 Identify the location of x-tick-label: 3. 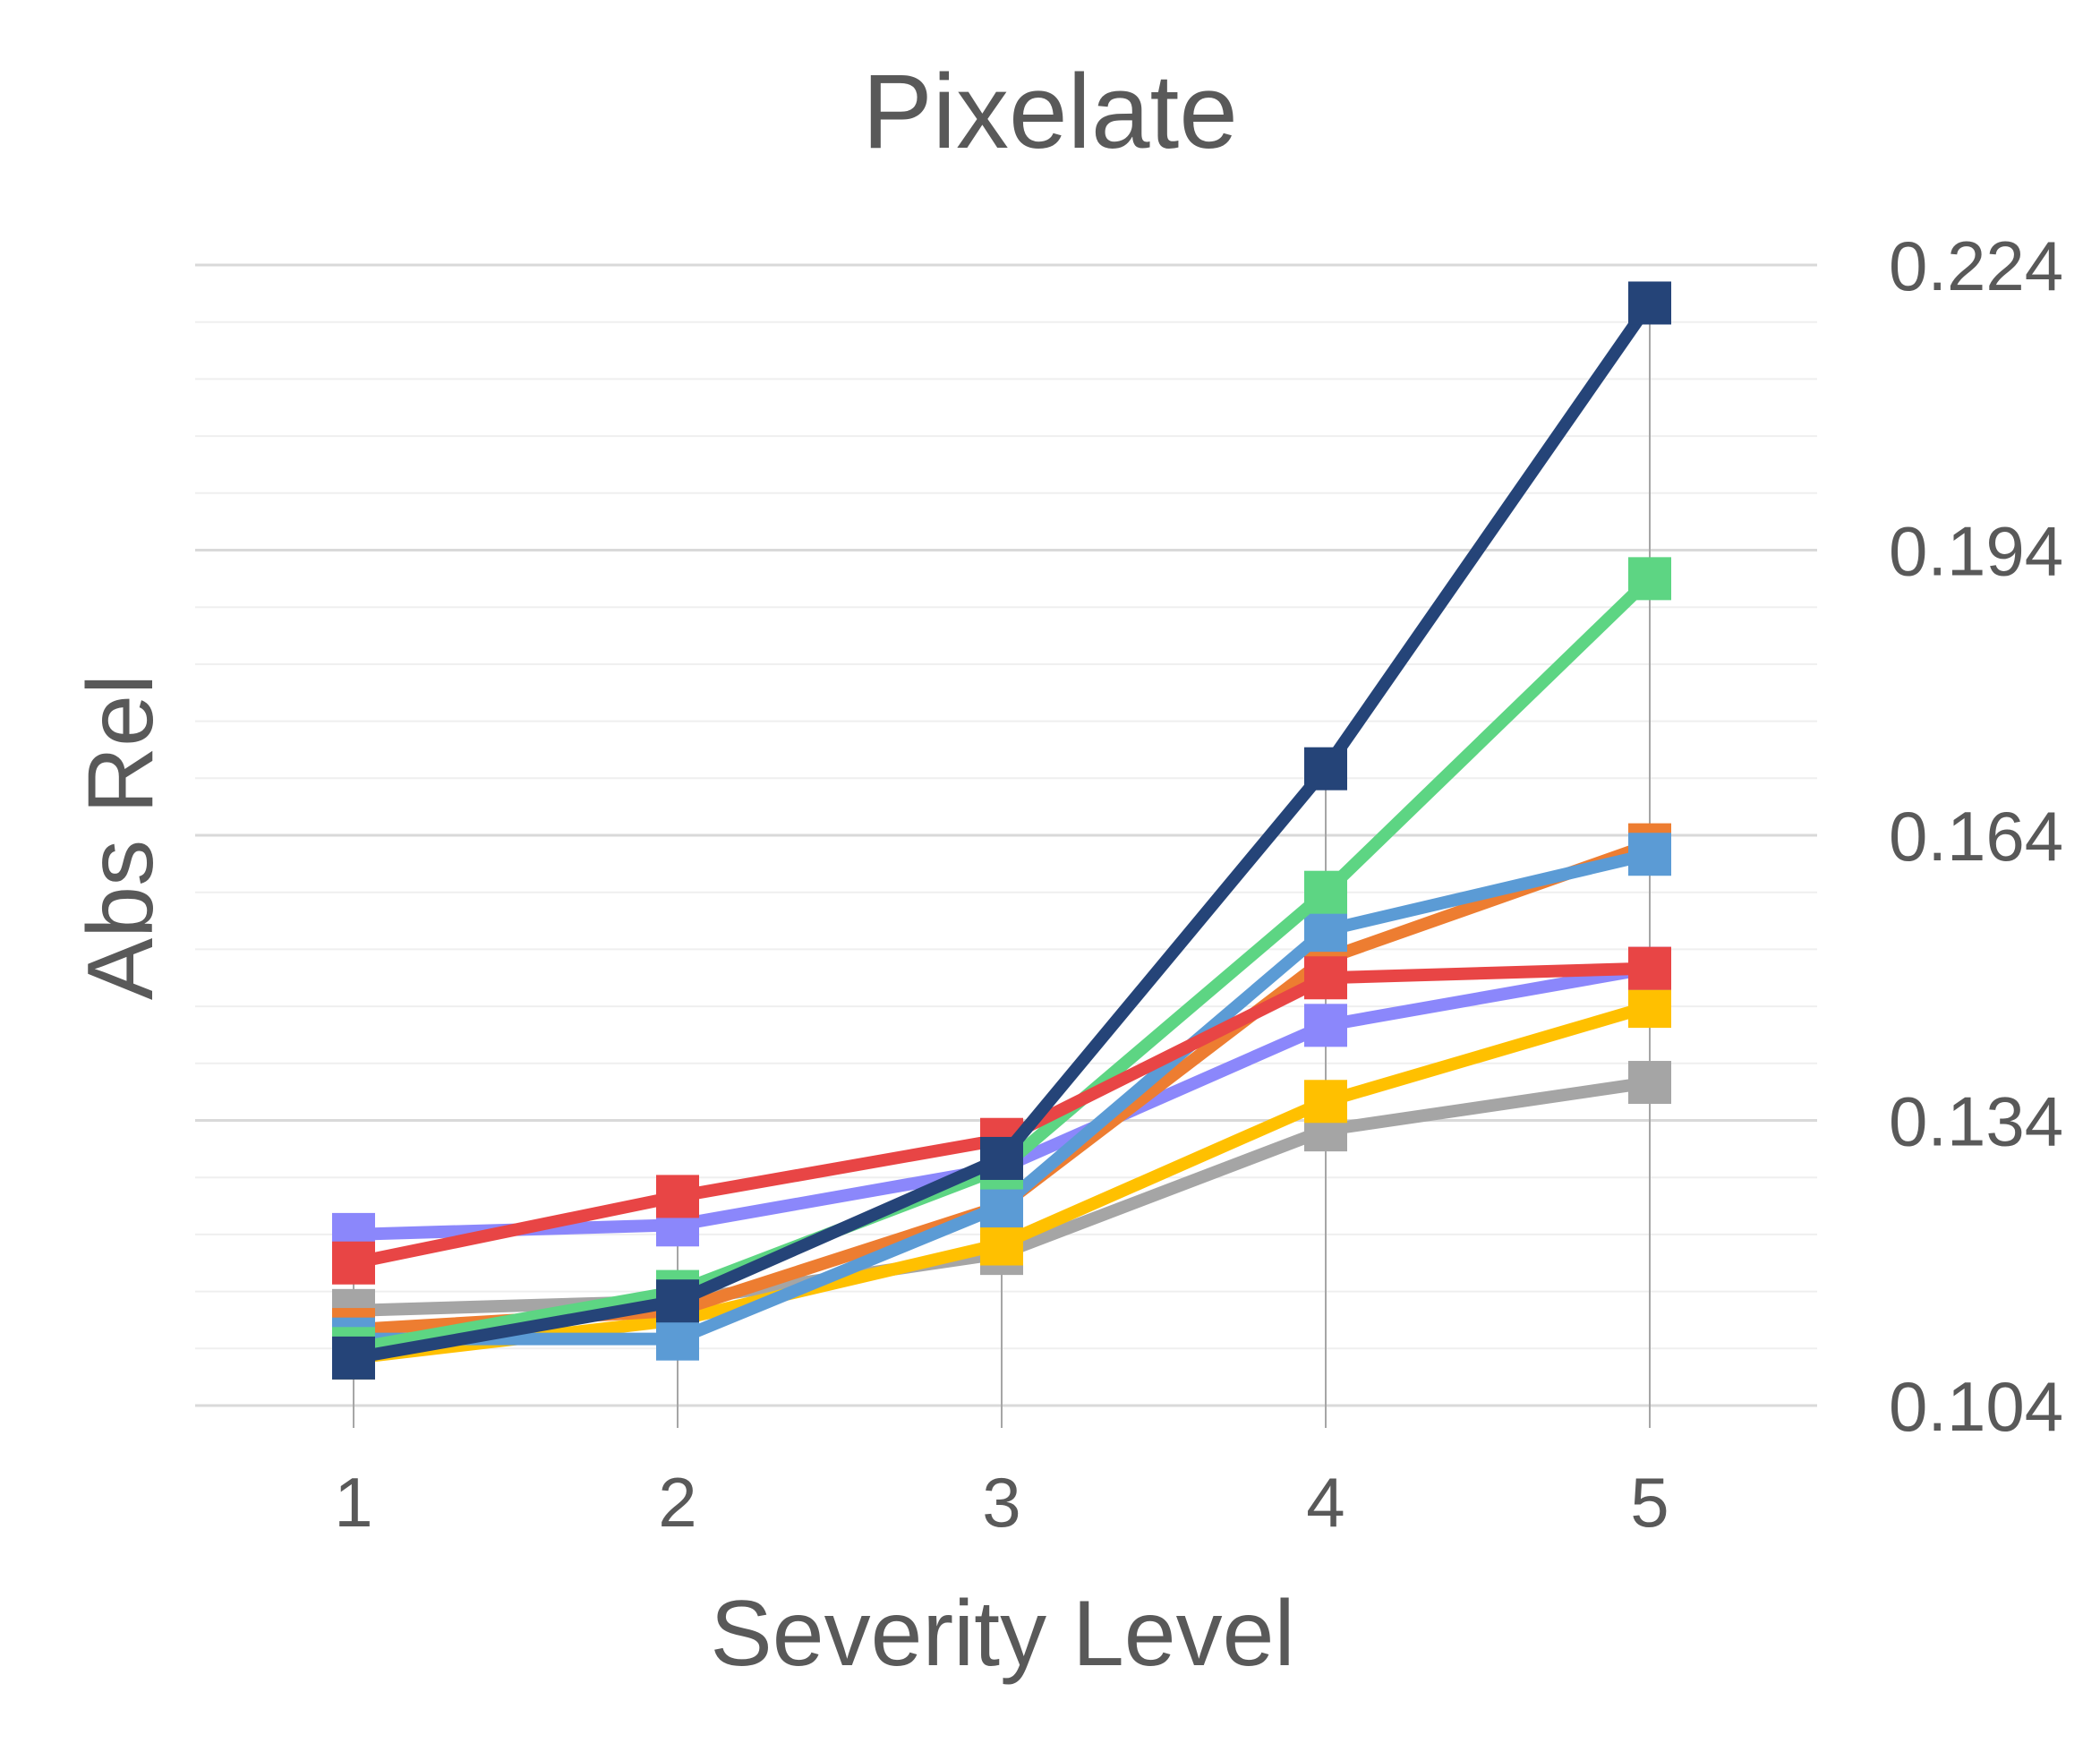
(1001, 1502).